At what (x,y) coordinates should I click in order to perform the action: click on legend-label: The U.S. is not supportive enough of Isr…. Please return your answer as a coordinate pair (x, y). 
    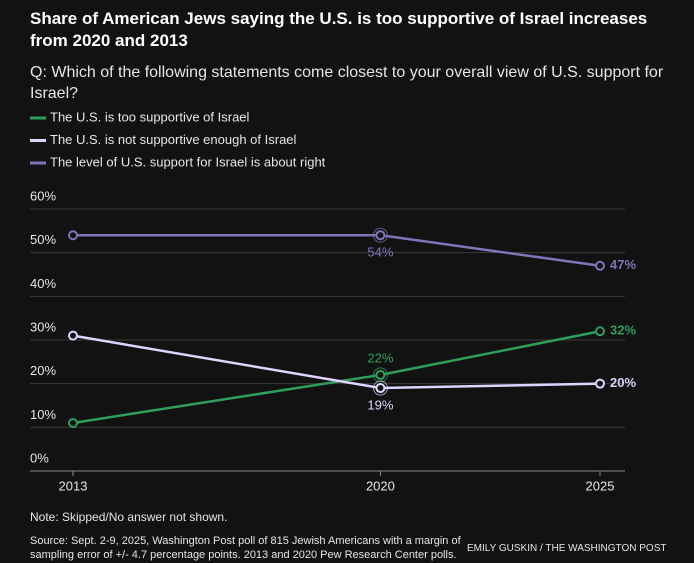
    Looking at the image, I should click on (173, 139).